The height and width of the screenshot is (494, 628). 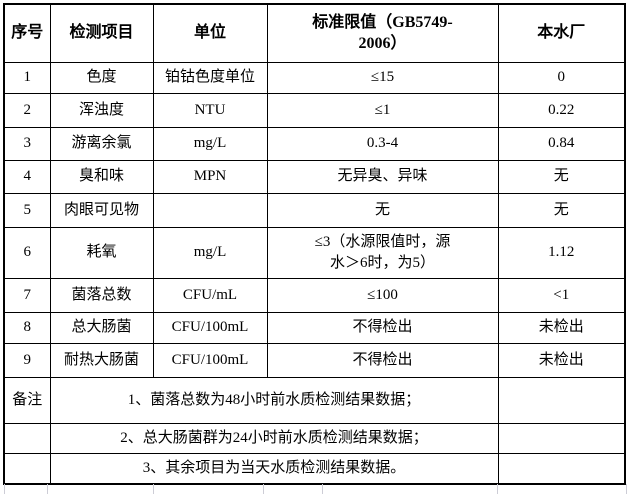 I want to click on cell-unit: 铂钴色度单位, so click(x=210, y=77).